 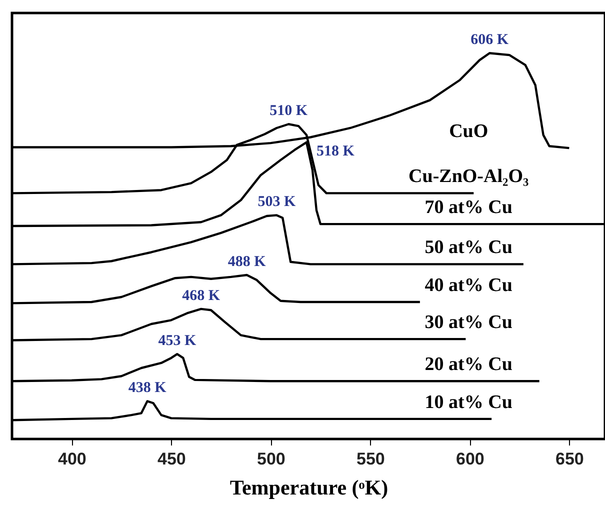 I want to click on x-tick-label: 450, so click(x=172, y=459).